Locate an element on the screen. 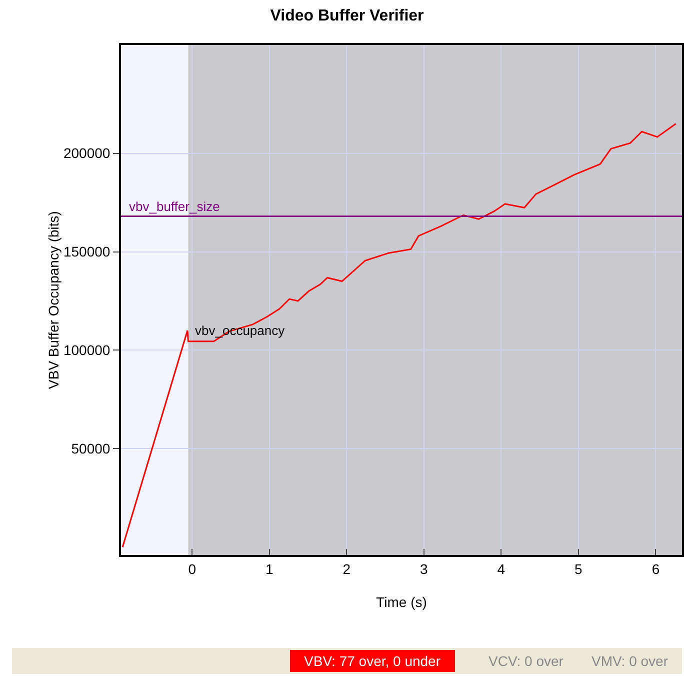 The image size is (694, 692). y-axis-title: VBV Buffer Occupancy (bits) is located at coordinates (53, 300).